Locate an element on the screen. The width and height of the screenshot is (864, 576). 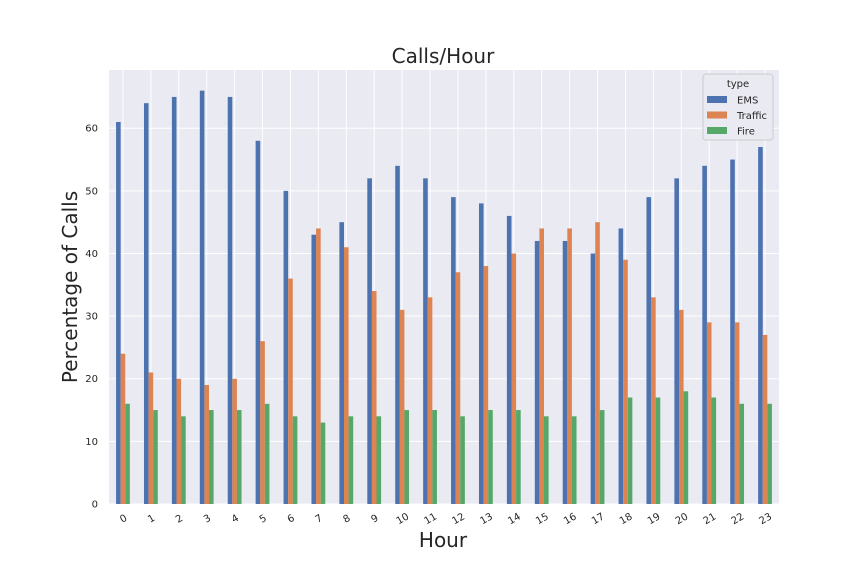
x-tick-label: 9 is located at coordinates (374, 519).